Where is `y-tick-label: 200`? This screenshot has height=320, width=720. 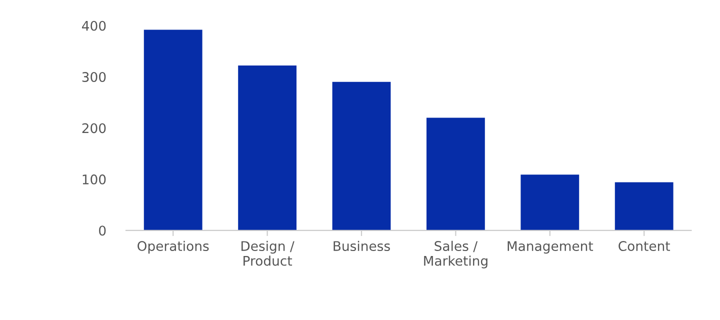
y-tick-label: 200 is located at coordinates (94, 128).